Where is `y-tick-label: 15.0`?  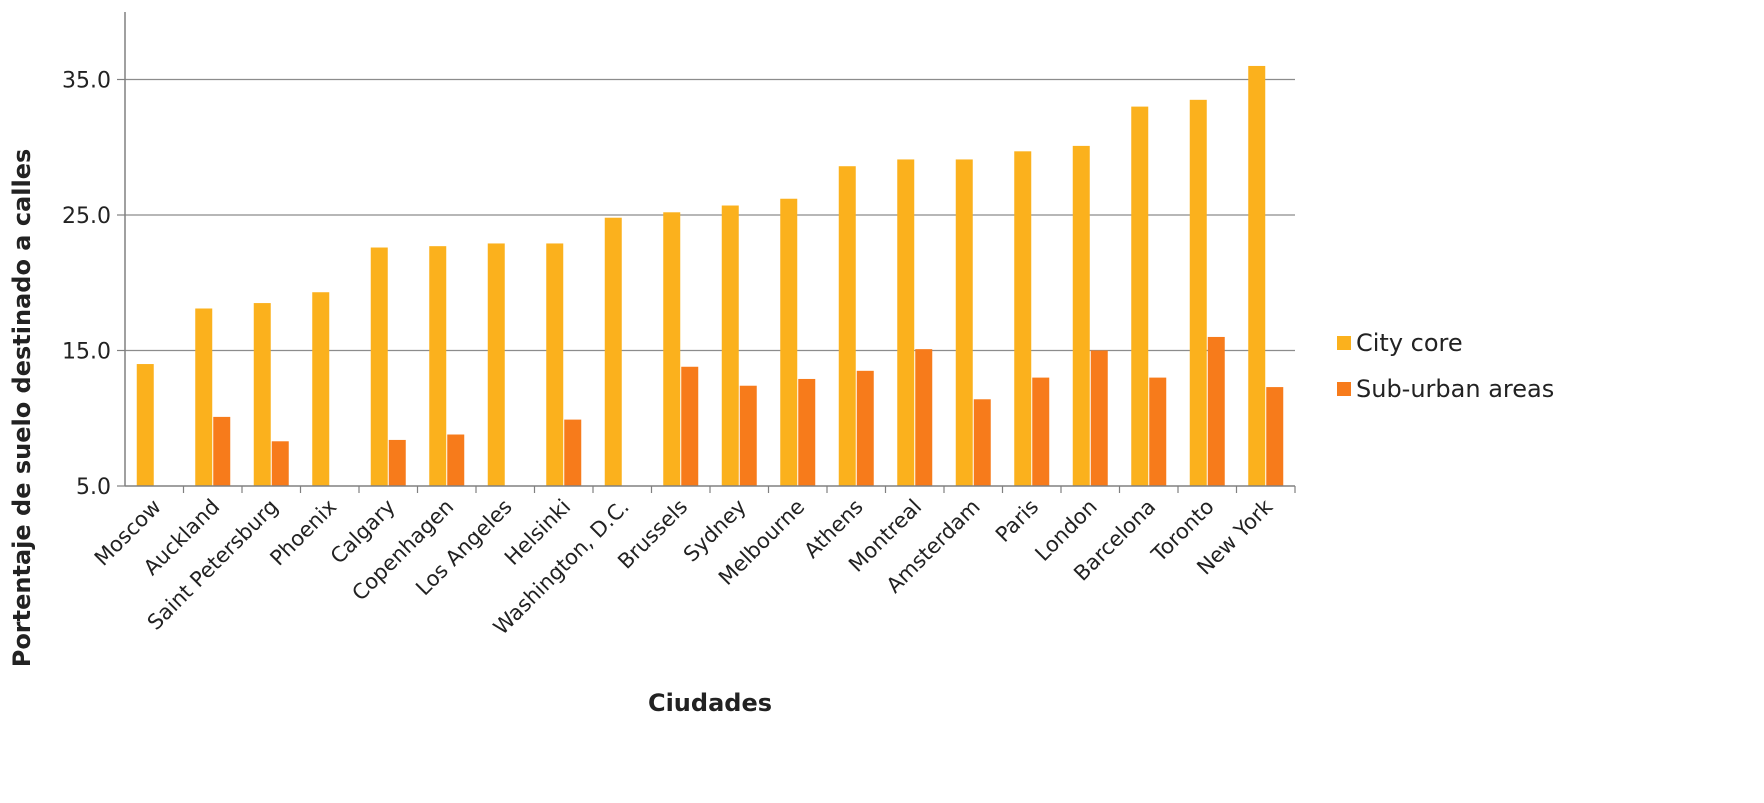
y-tick-label: 15.0 is located at coordinates (86, 352).